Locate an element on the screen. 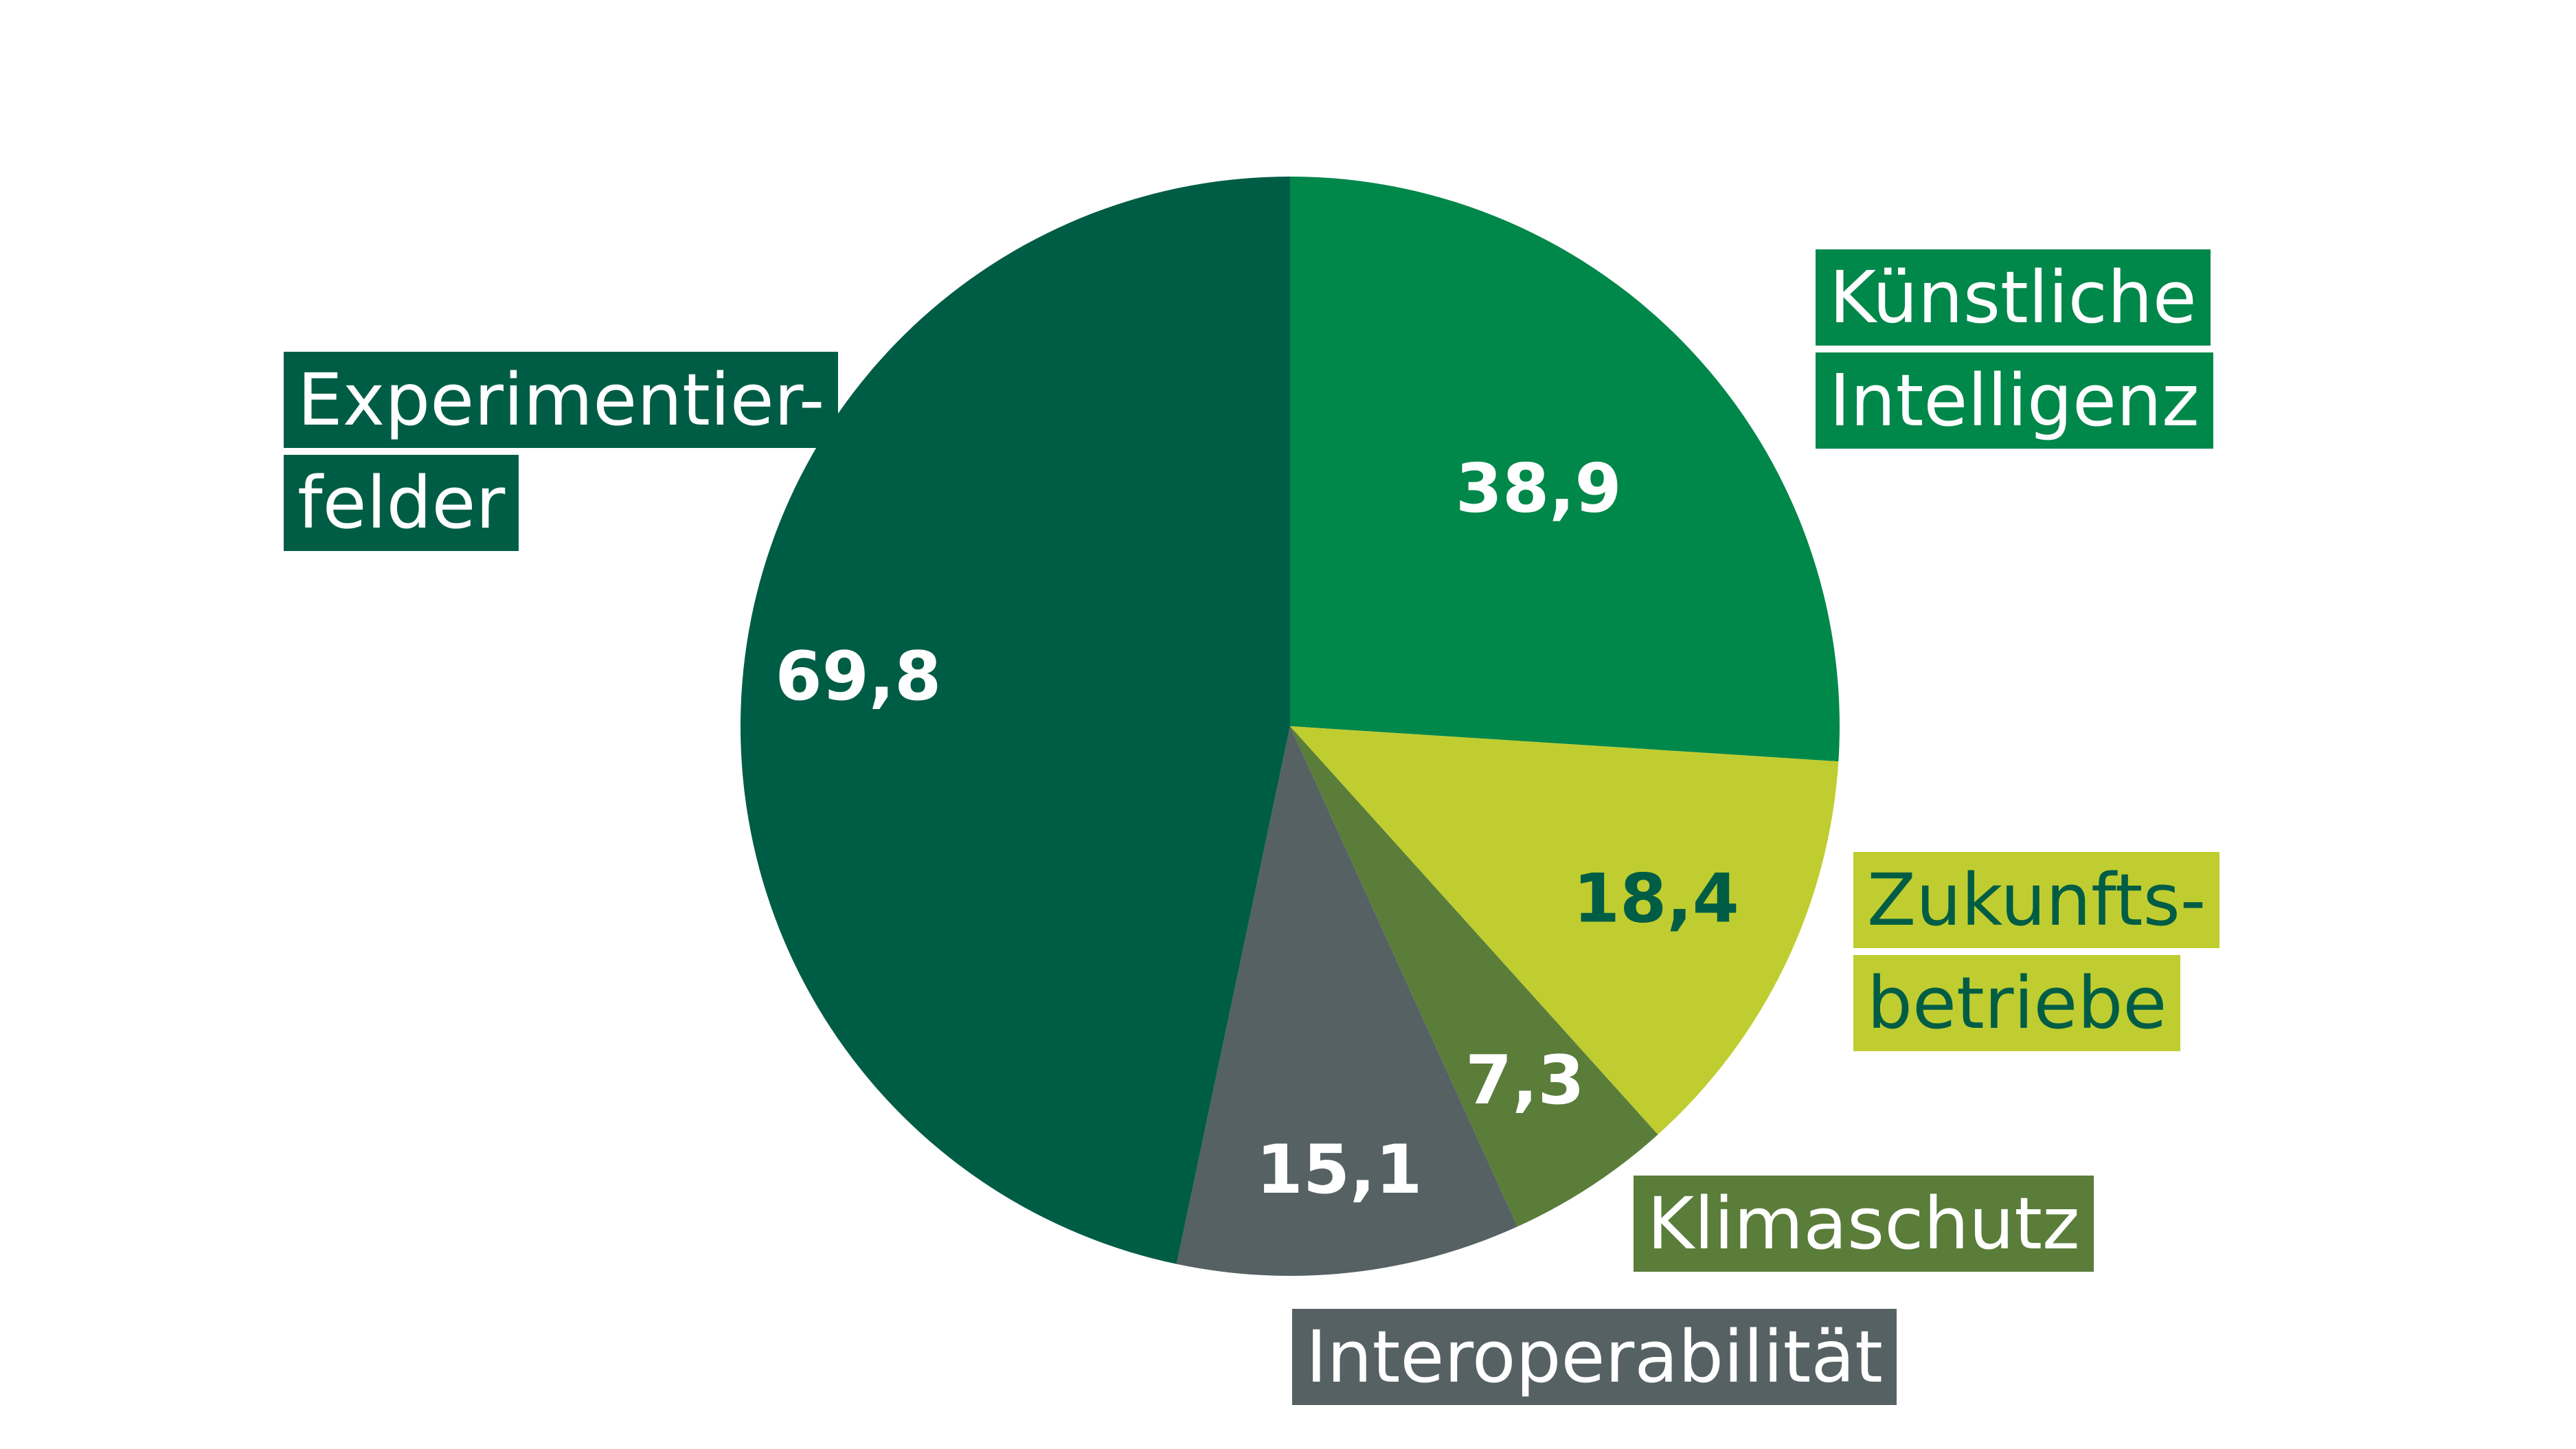 This screenshot has width=2576, height=1449. slice-interoperabilitaet is located at coordinates (1347, 1001).